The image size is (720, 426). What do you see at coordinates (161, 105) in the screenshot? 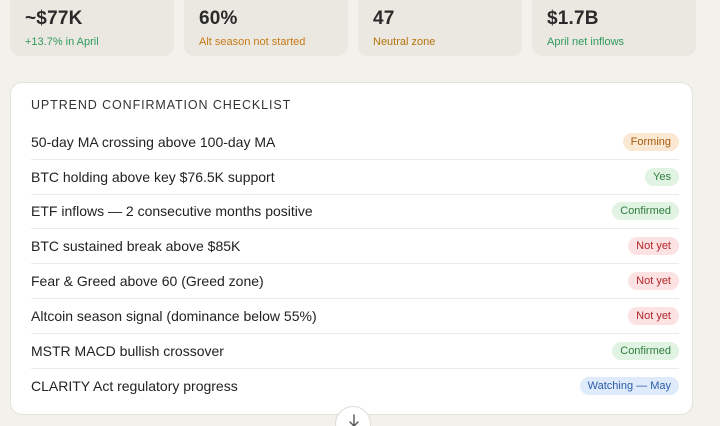
I see `checklist-title: UPTREND CONFIRMATION CHECKLIST` at bounding box center [161, 105].